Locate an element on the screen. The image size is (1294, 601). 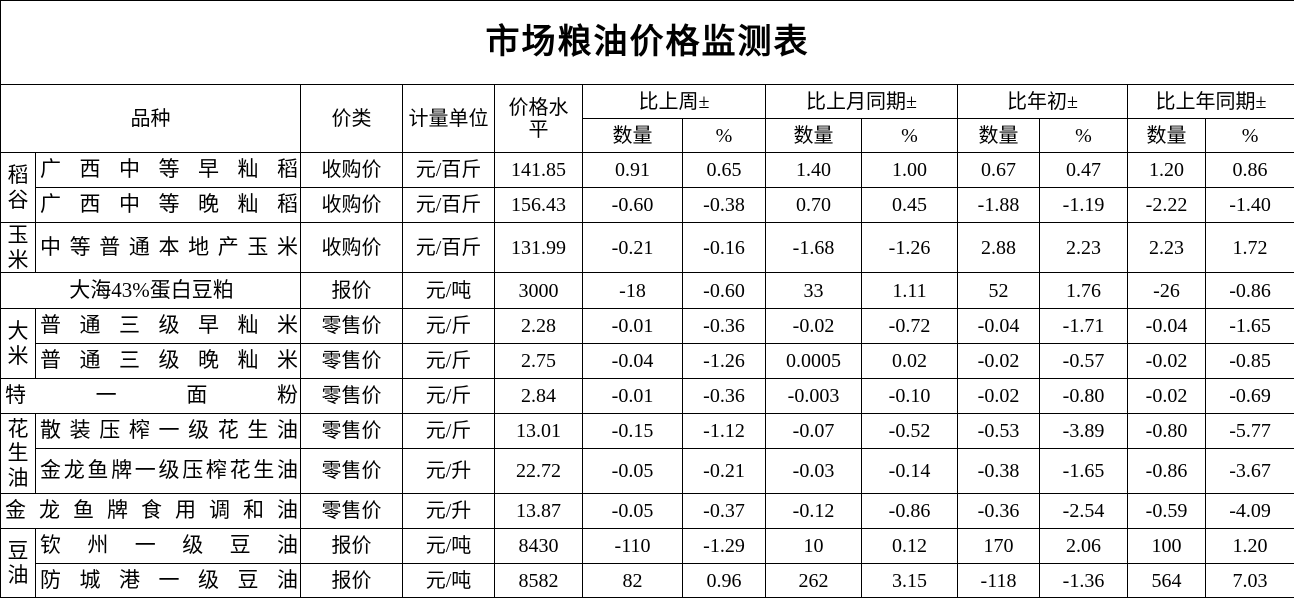
category-label: 玉米 is located at coordinates (18, 247).